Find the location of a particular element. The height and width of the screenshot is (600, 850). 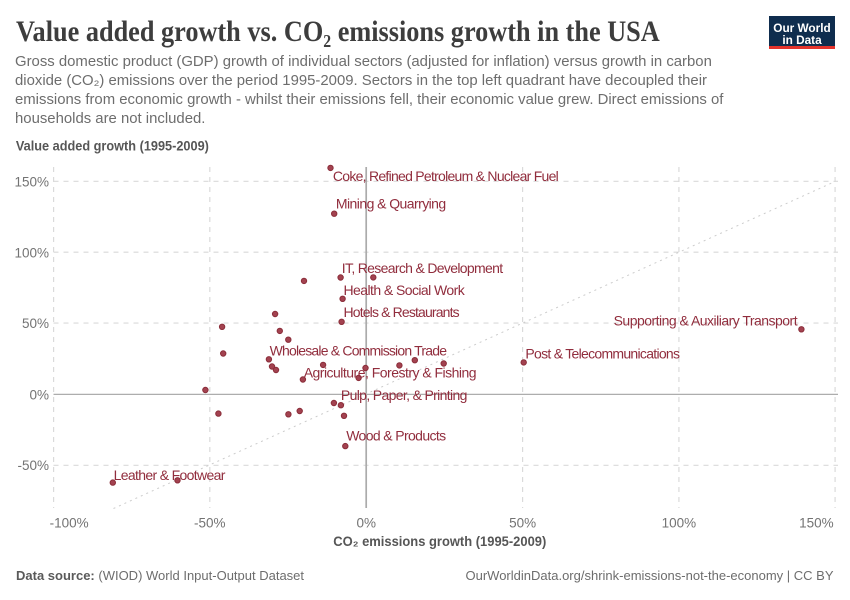

svg-text:Supporting & Auxiliary Transpo: Supporting & Auxiliary Transport is located at coordinates (706, 320).